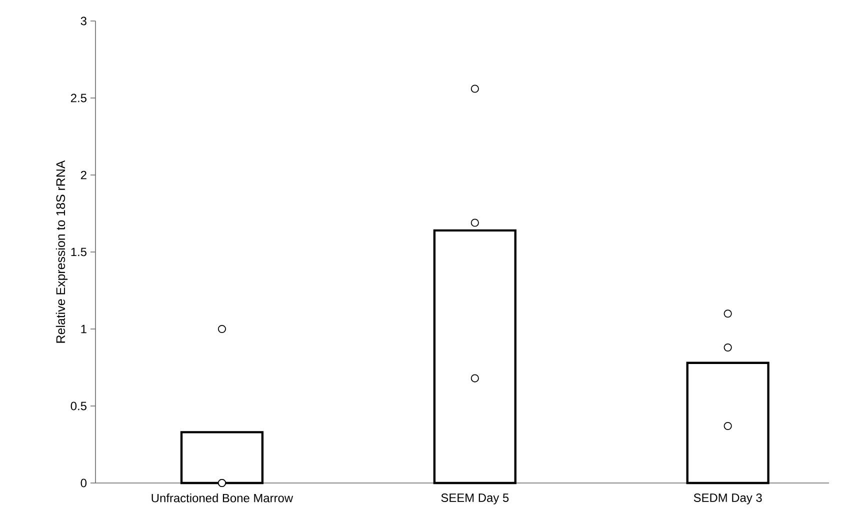  Describe the element at coordinates (62, 251) in the screenshot. I see `y-axis-title: Relative Expression to 18S rRNA` at that location.